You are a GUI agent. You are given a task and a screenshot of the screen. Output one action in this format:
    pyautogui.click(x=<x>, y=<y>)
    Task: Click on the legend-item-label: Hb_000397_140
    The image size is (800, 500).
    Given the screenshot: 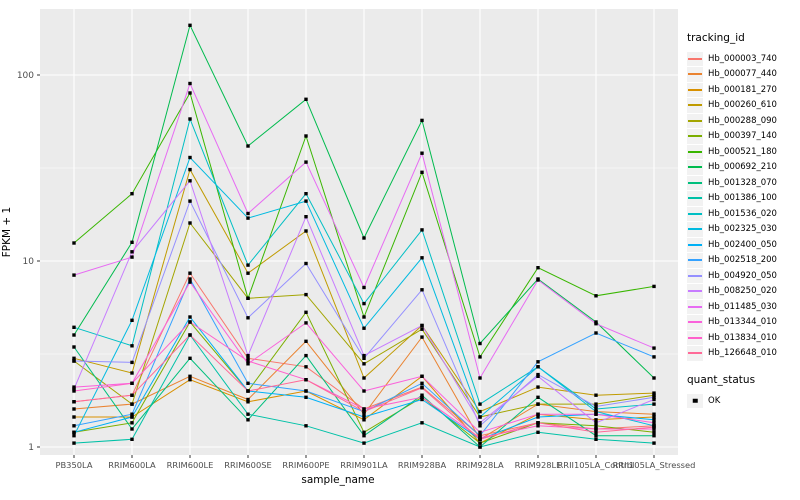 What is the action you would take?
    pyautogui.click(x=742, y=136)
    